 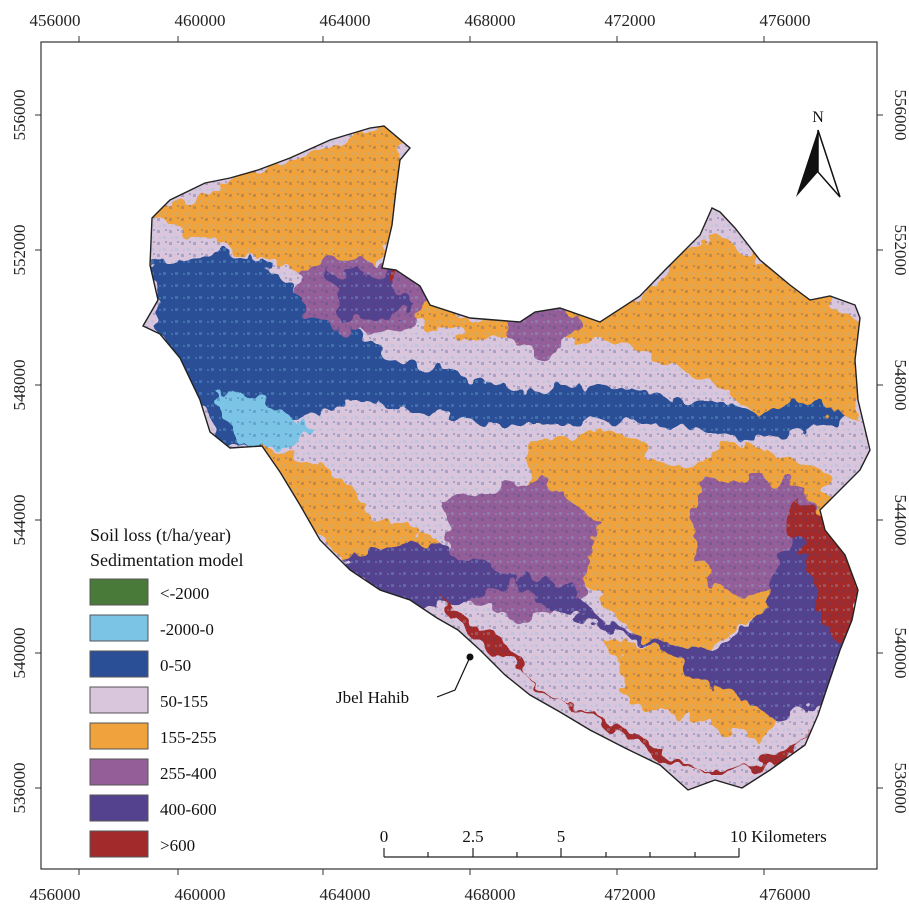 What do you see at coordinates (561, 836) in the screenshot?
I see `scale-label: 5` at bounding box center [561, 836].